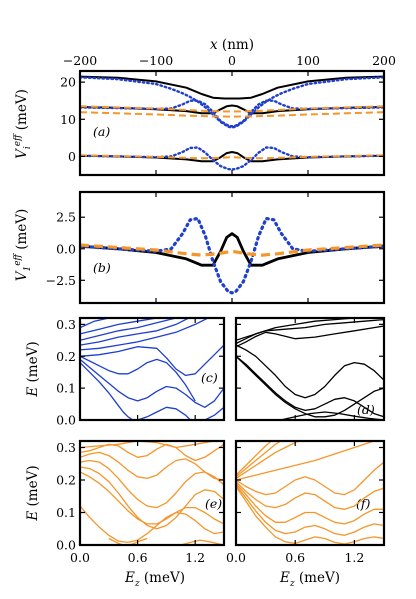  I want to click on panel-c-ytick-label: 0.2, so click(66, 356).